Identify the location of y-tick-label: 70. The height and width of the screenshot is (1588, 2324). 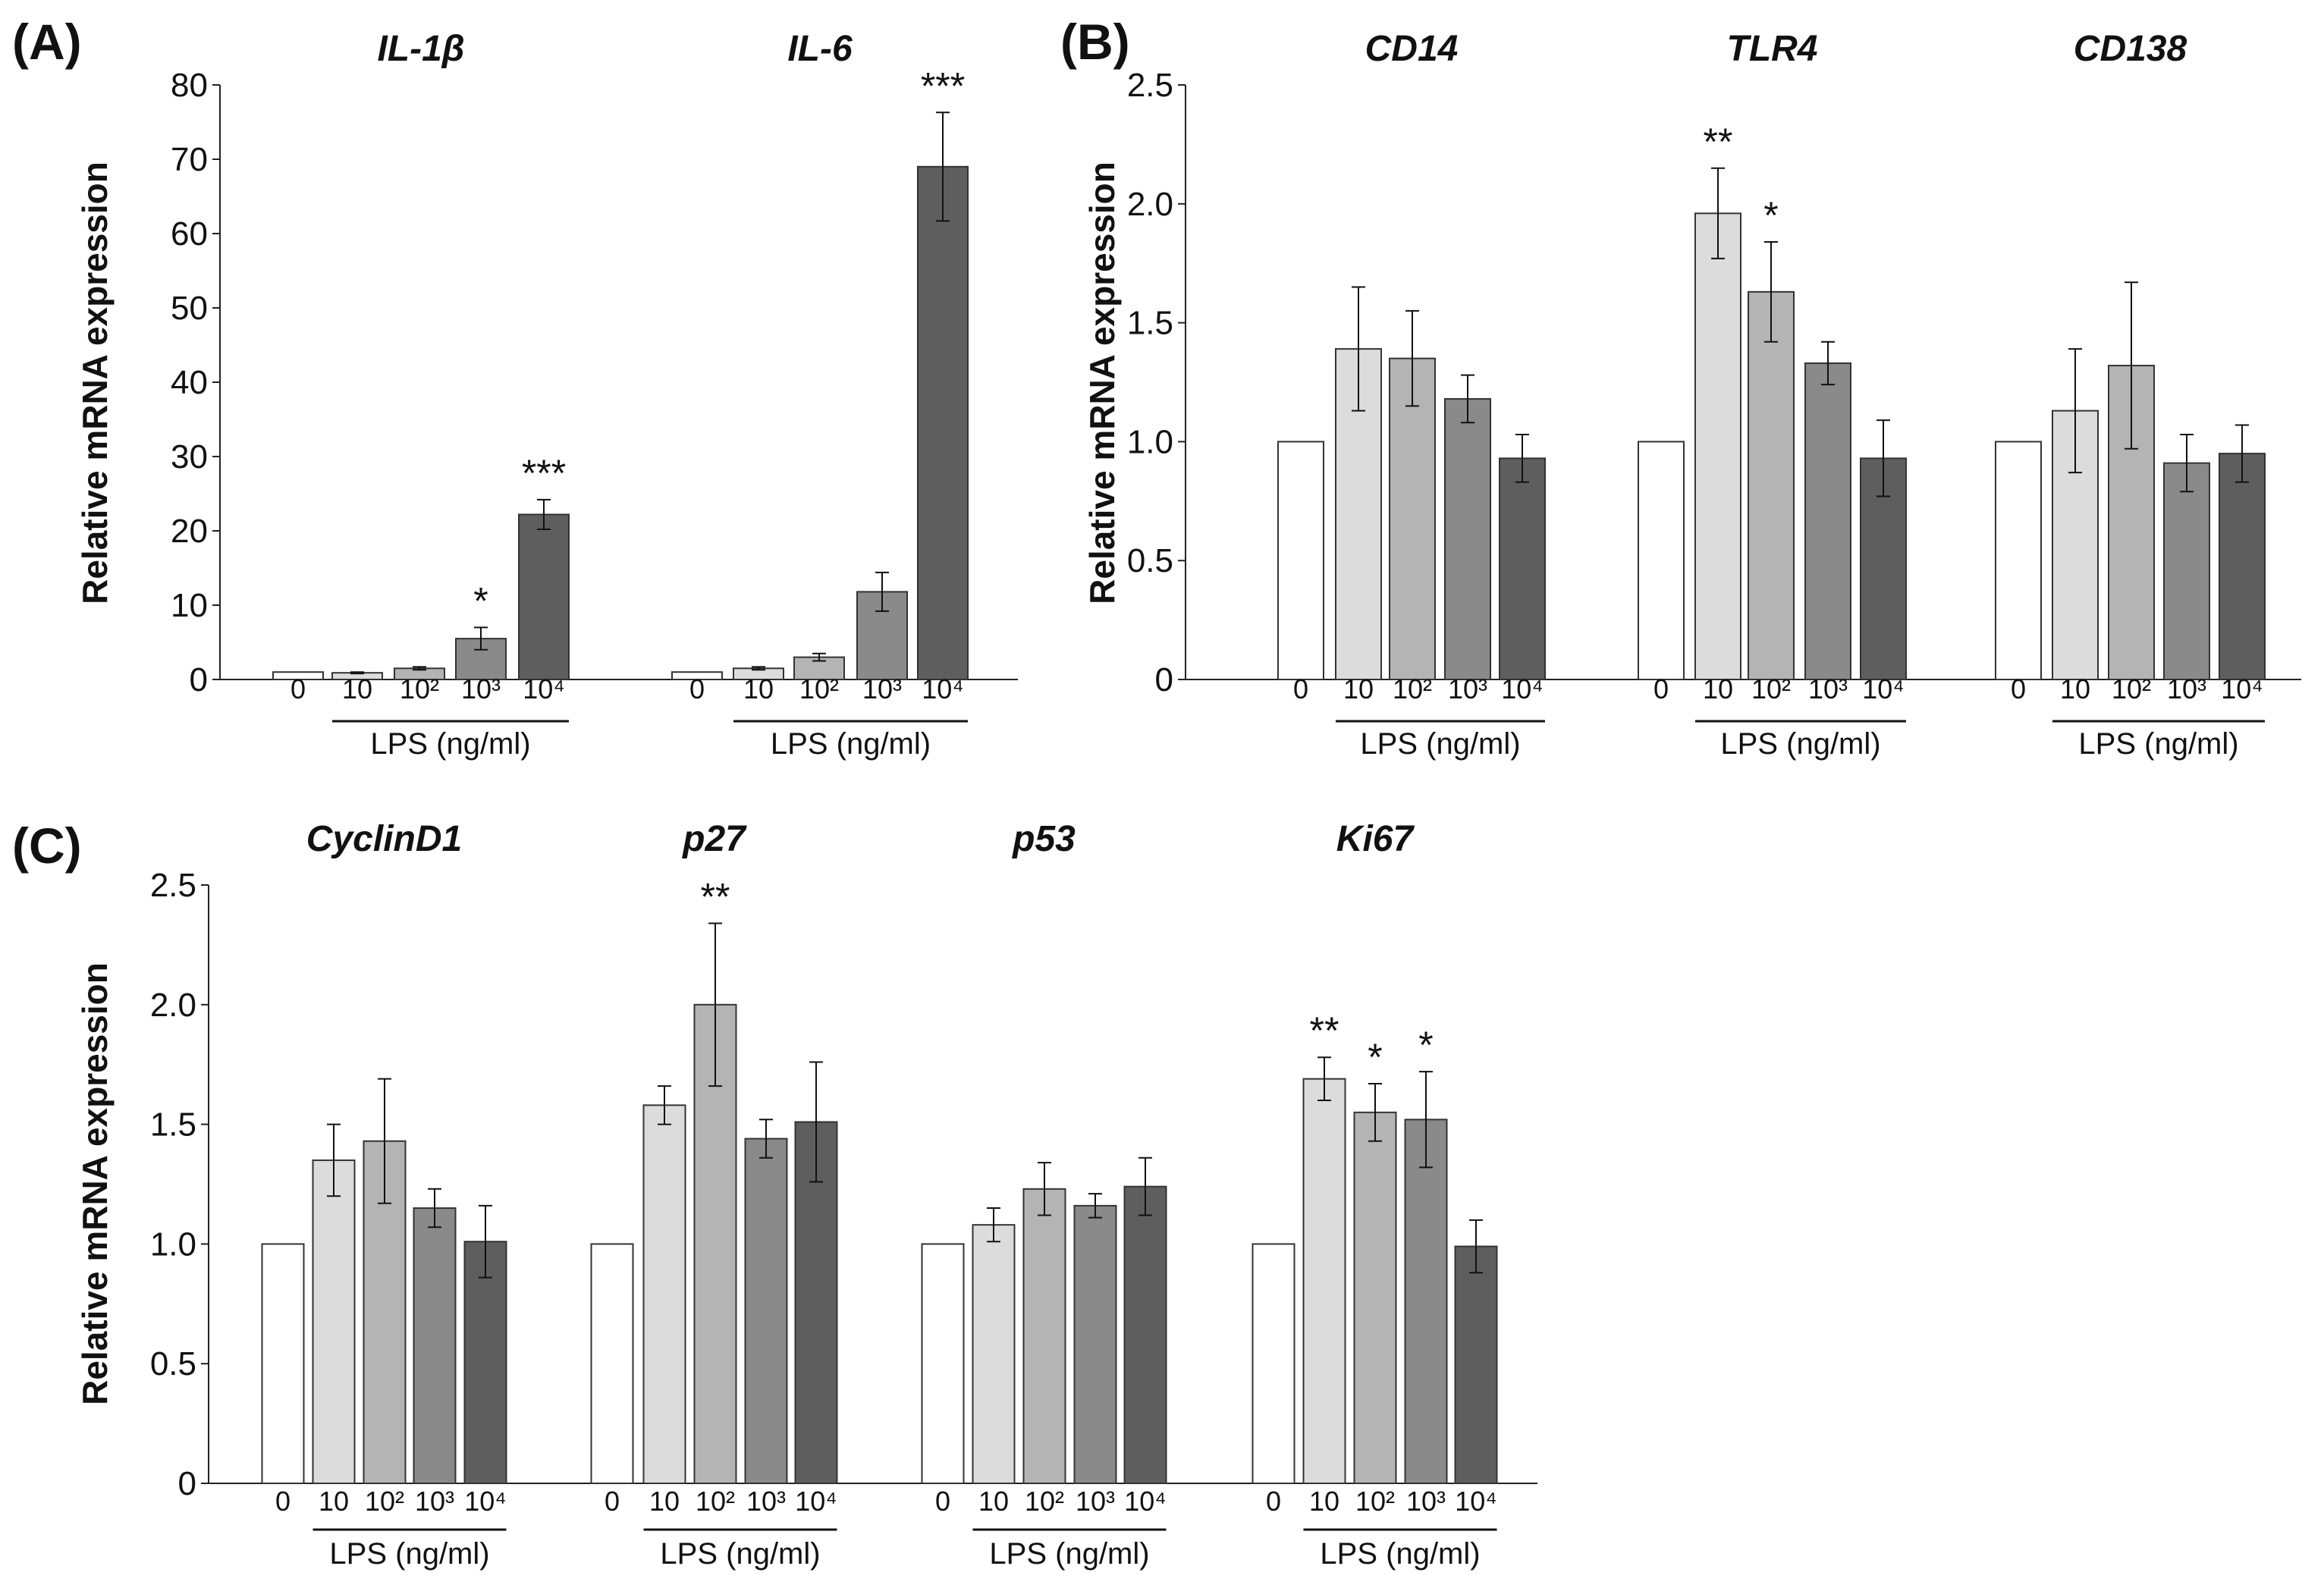
(189, 160).